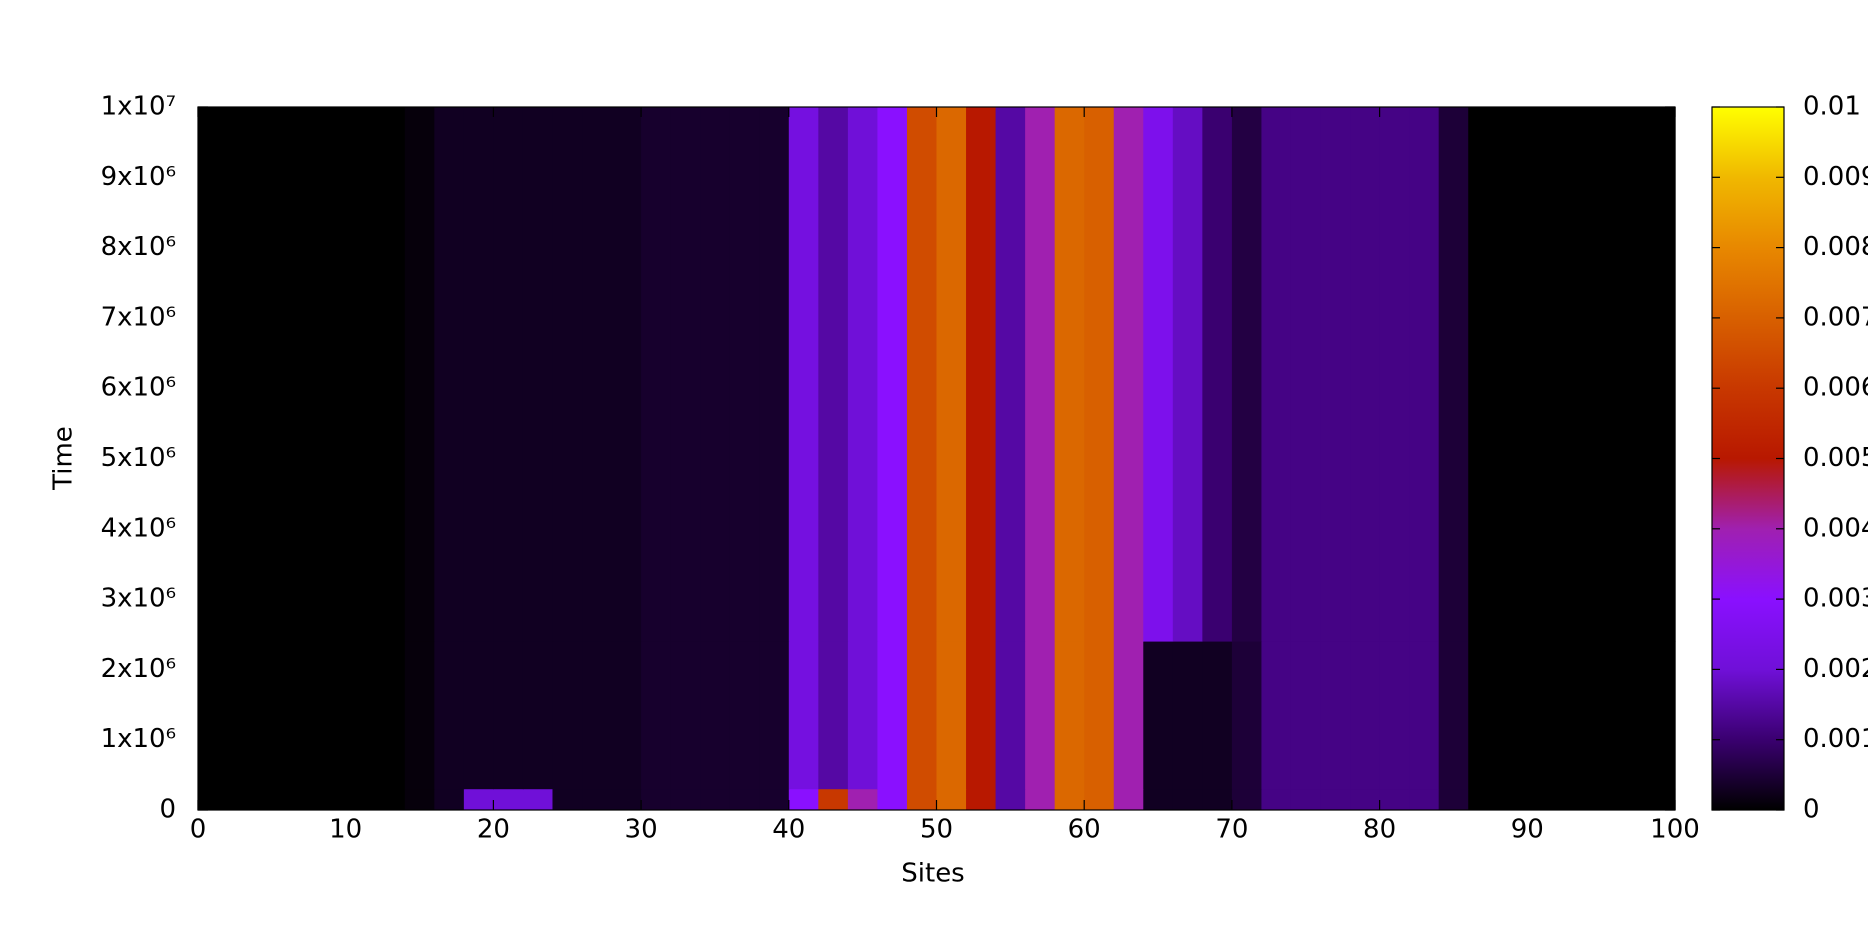 The height and width of the screenshot is (936, 1868). Describe the element at coordinates (138, 317) in the screenshot. I see `y-tick-label: 7x10⁶` at that location.